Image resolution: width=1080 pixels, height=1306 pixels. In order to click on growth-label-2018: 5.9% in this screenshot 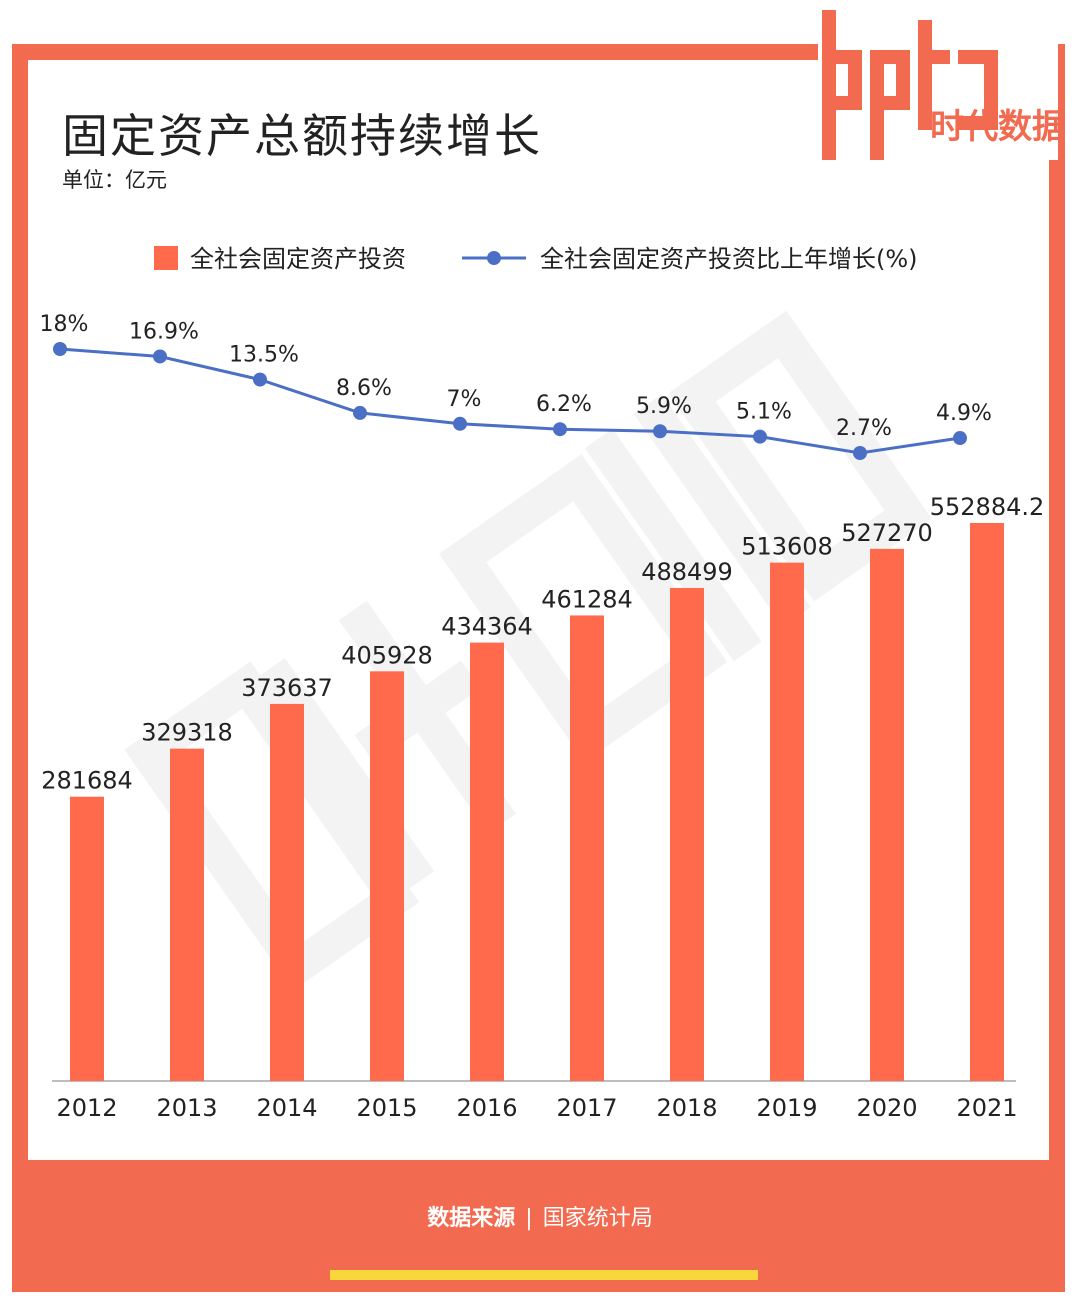, I will do `click(664, 406)`.